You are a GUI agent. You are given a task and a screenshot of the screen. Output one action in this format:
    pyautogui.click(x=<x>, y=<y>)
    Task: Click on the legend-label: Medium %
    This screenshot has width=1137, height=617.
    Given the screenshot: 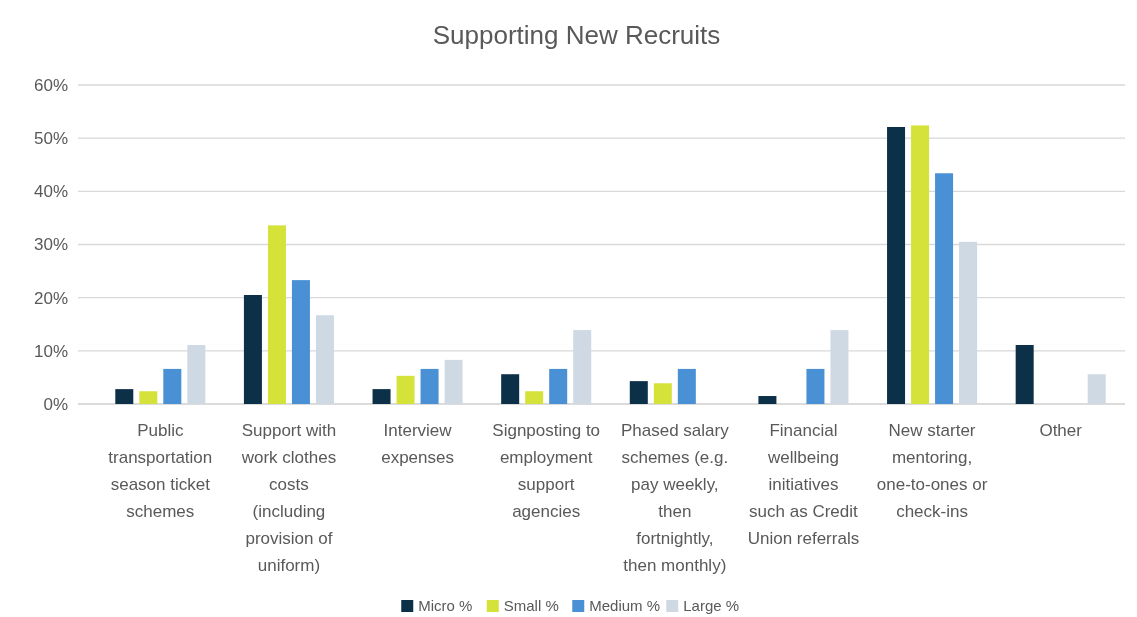 What is the action you would take?
    pyautogui.click(x=625, y=605)
    